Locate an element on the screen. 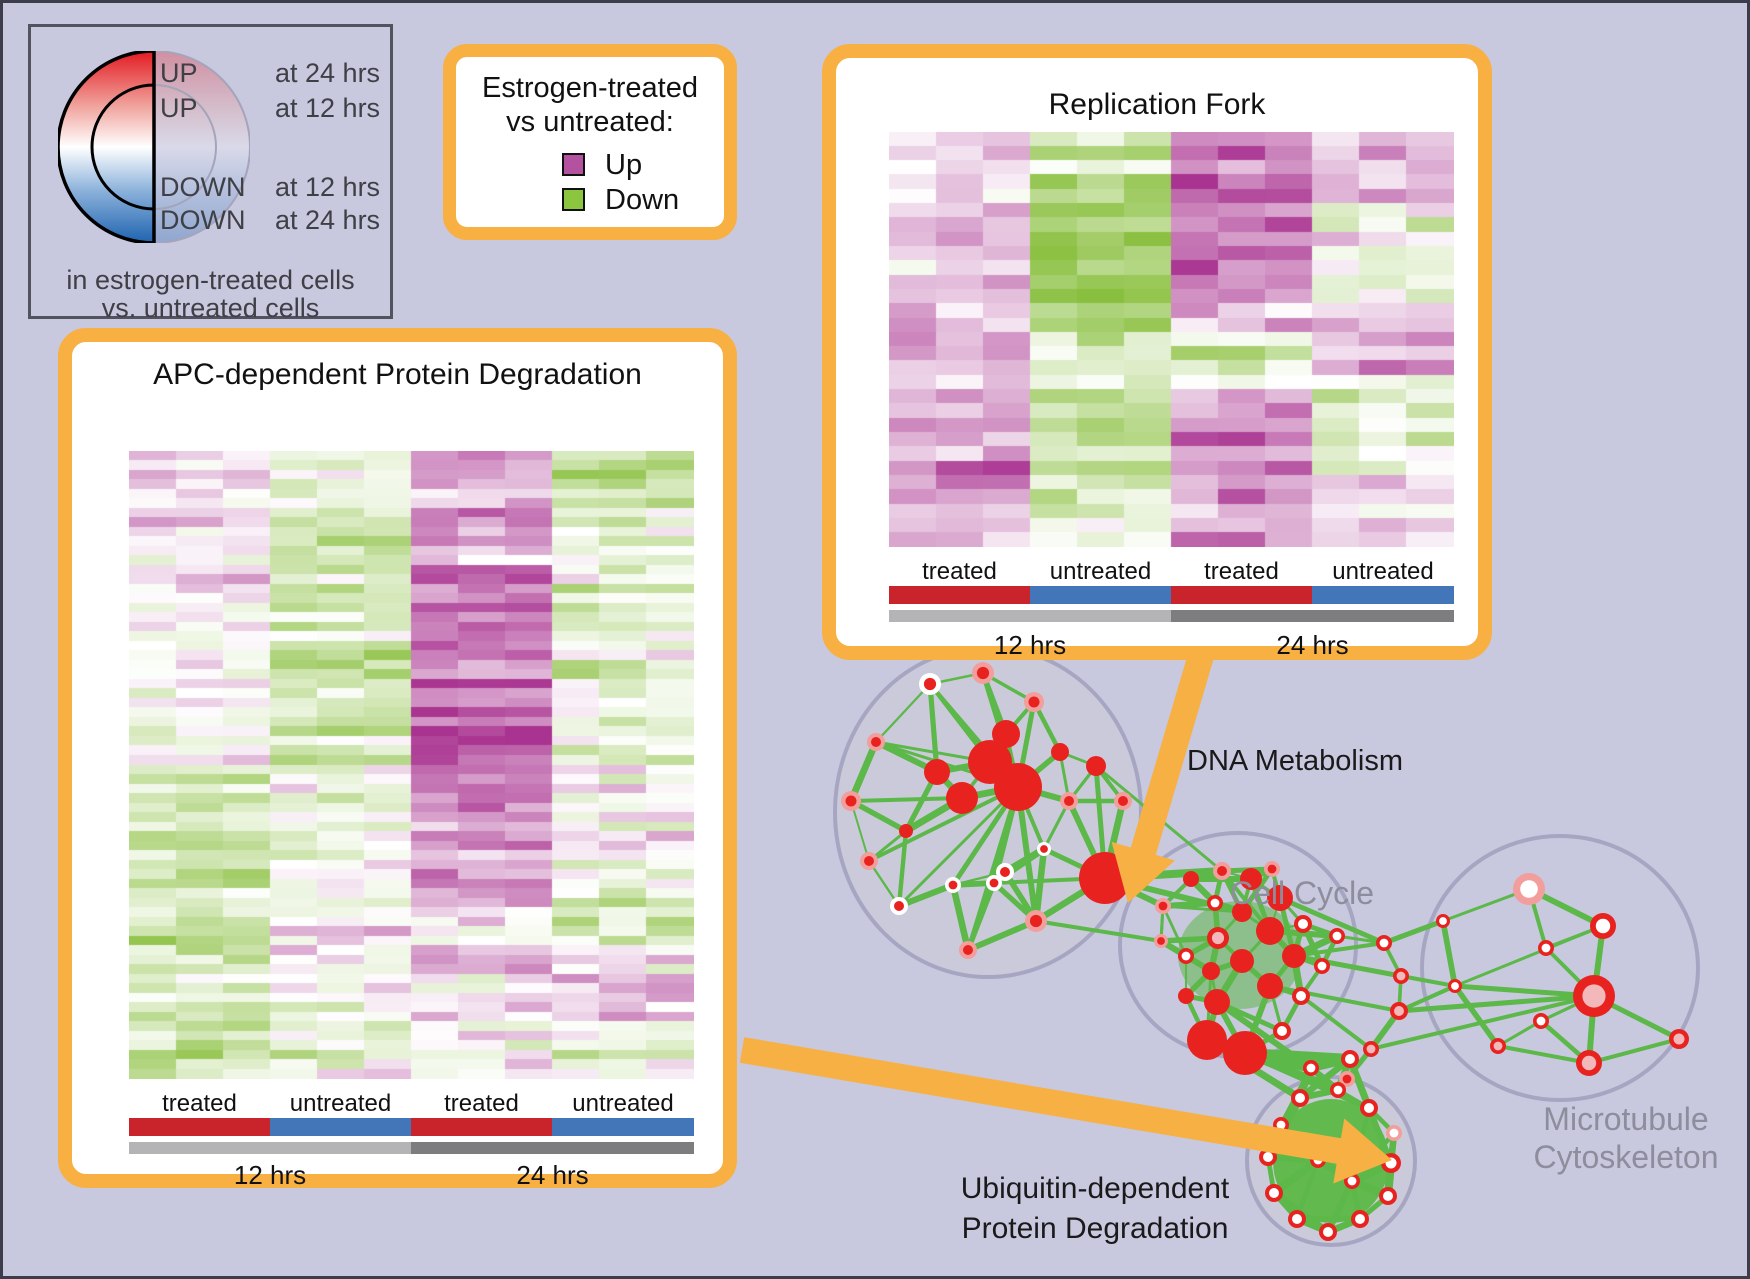 Image resolution: width=1750 pixels, height=1279 pixels. cluster-label-5: Protein Degradation is located at coordinates (1095, 1228).